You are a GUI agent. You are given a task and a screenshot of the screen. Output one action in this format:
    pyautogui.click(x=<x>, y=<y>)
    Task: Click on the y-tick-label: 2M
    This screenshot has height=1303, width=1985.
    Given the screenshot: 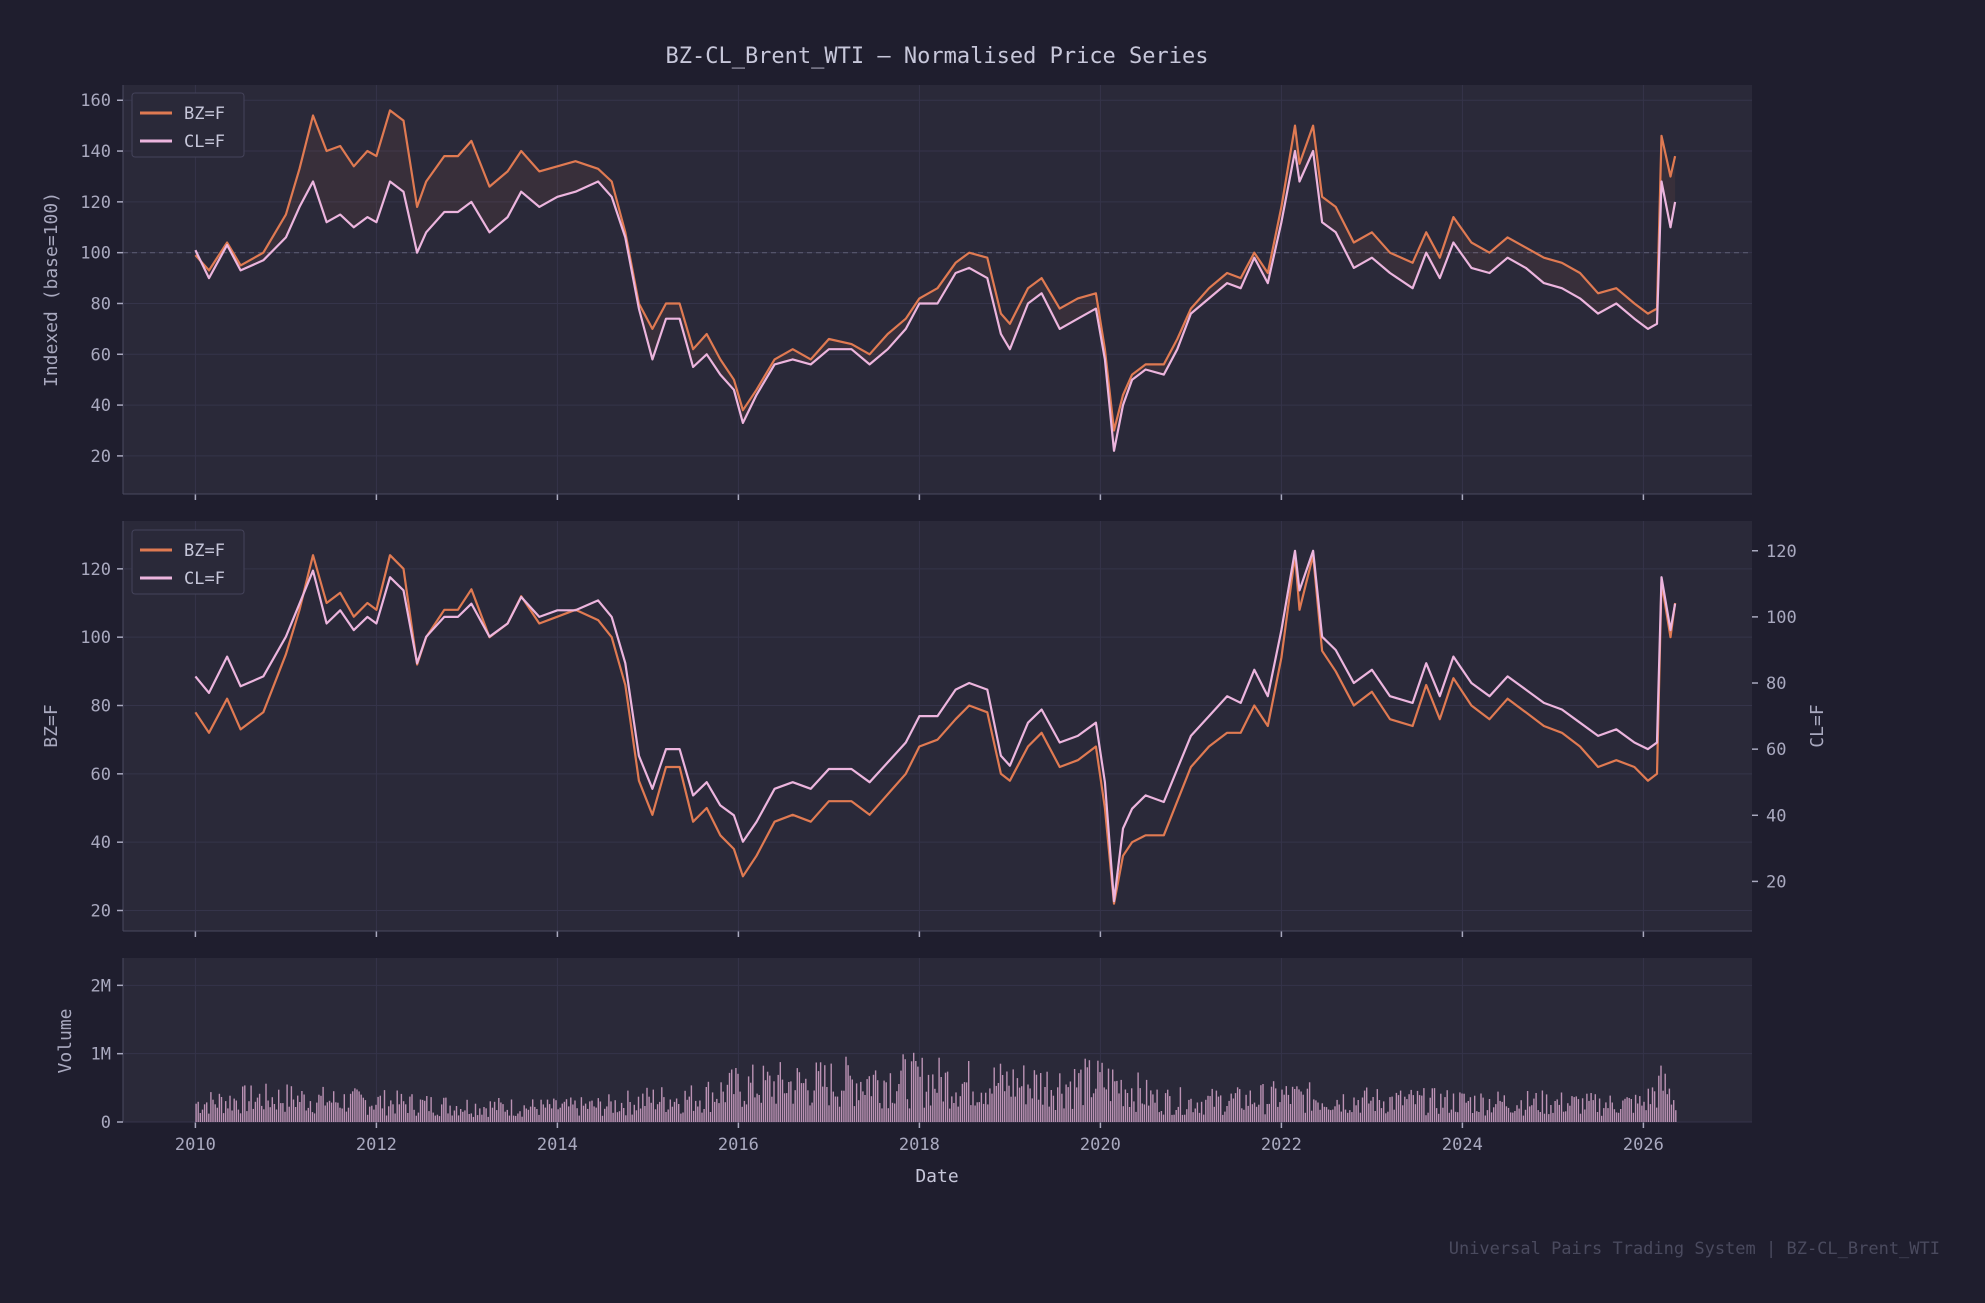 What is the action you would take?
    pyautogui.click(x=101, y=986)
    